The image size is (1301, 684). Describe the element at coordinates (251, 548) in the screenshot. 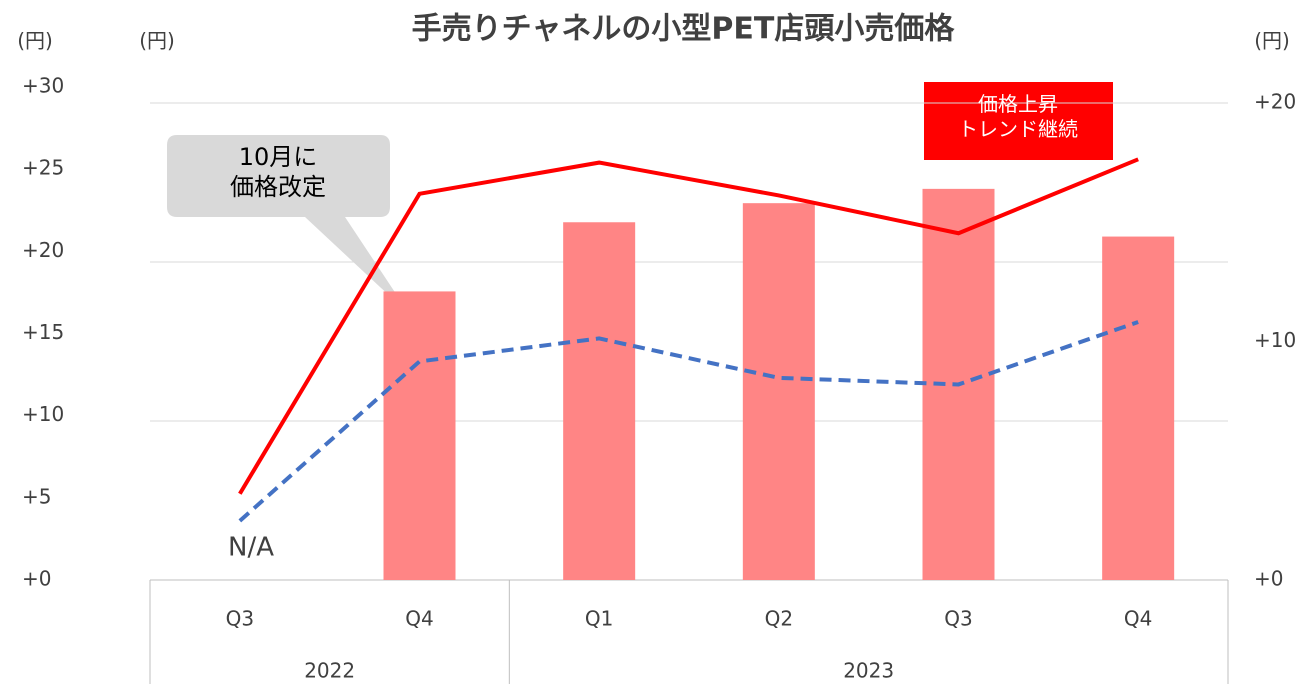

I see `annotation: N/A` at that location.